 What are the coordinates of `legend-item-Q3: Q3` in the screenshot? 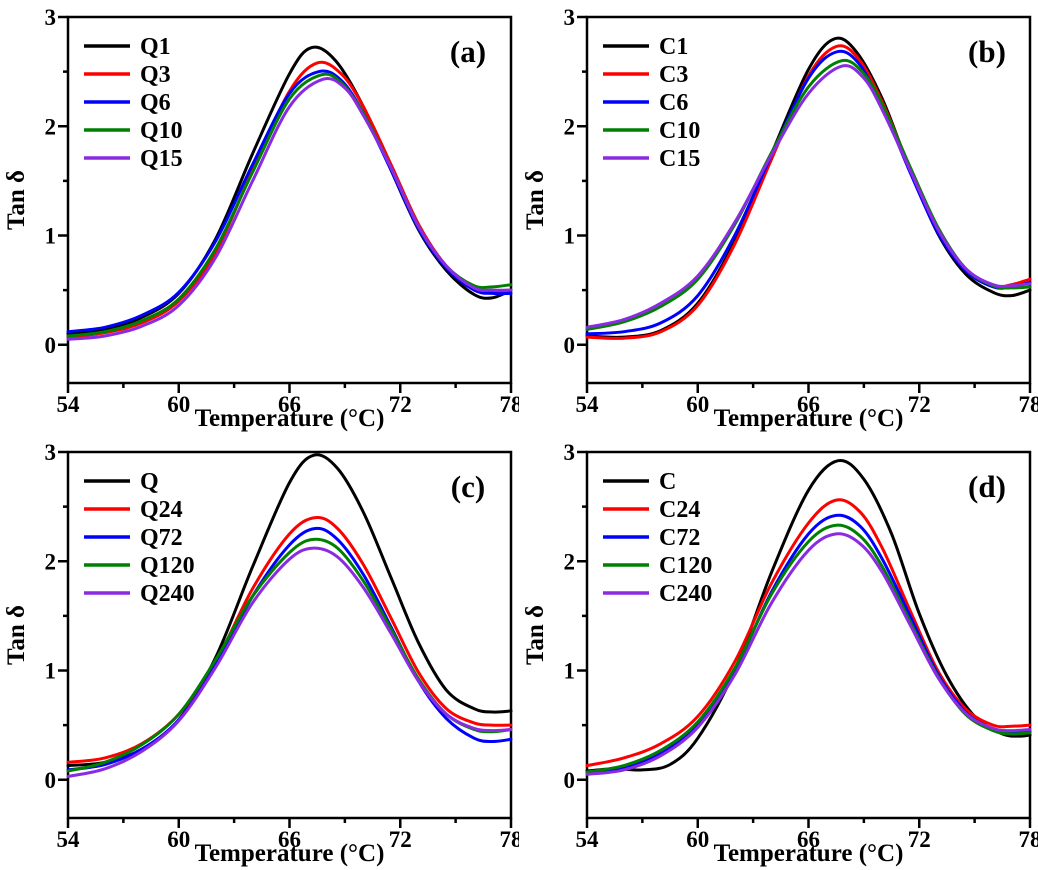 It's located at (127, 75).